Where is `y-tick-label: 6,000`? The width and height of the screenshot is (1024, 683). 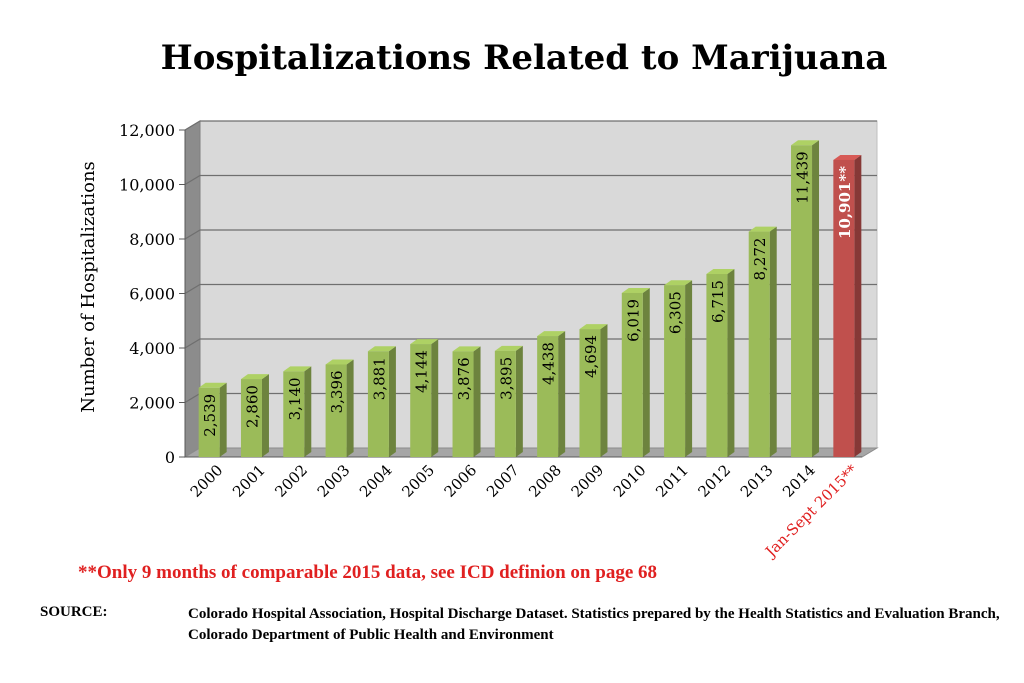 y-tick-label: 6,000 is located at coordinates (152, 294).